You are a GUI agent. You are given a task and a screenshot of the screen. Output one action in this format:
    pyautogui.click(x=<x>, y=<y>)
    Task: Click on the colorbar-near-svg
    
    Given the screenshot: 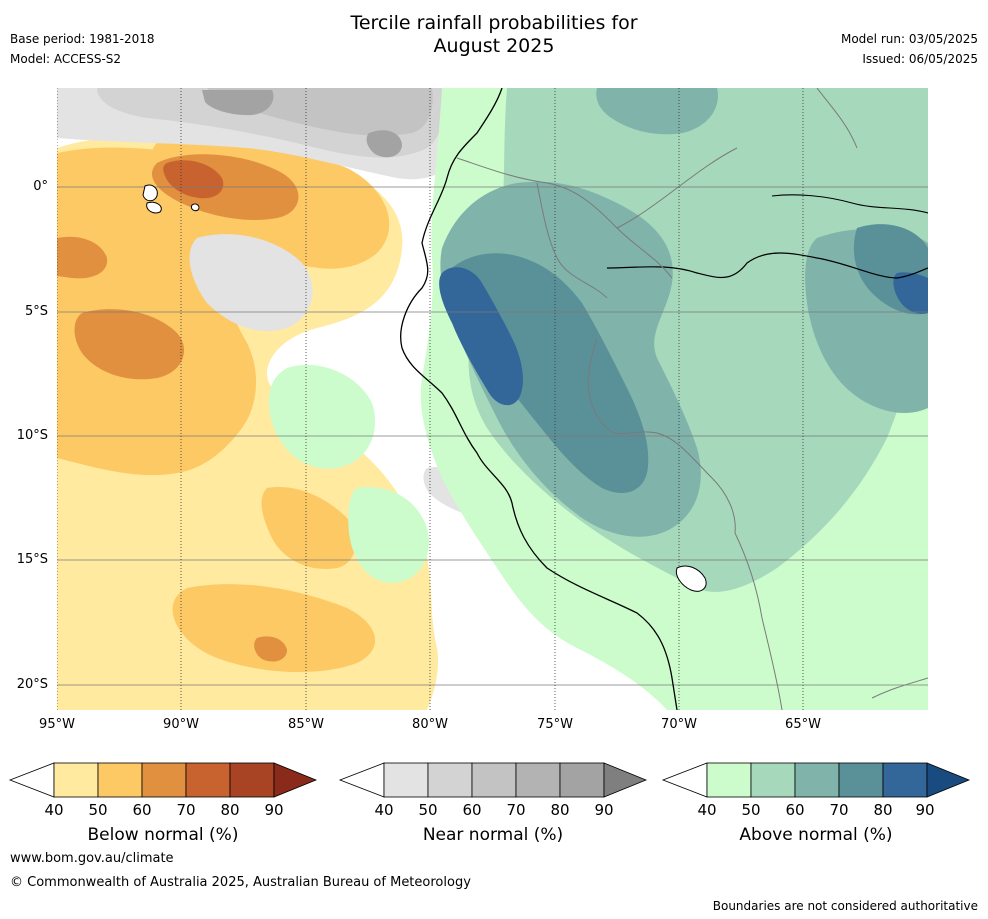 What is the action you would take?
    pyautogui.click(x=493, y=780)
    